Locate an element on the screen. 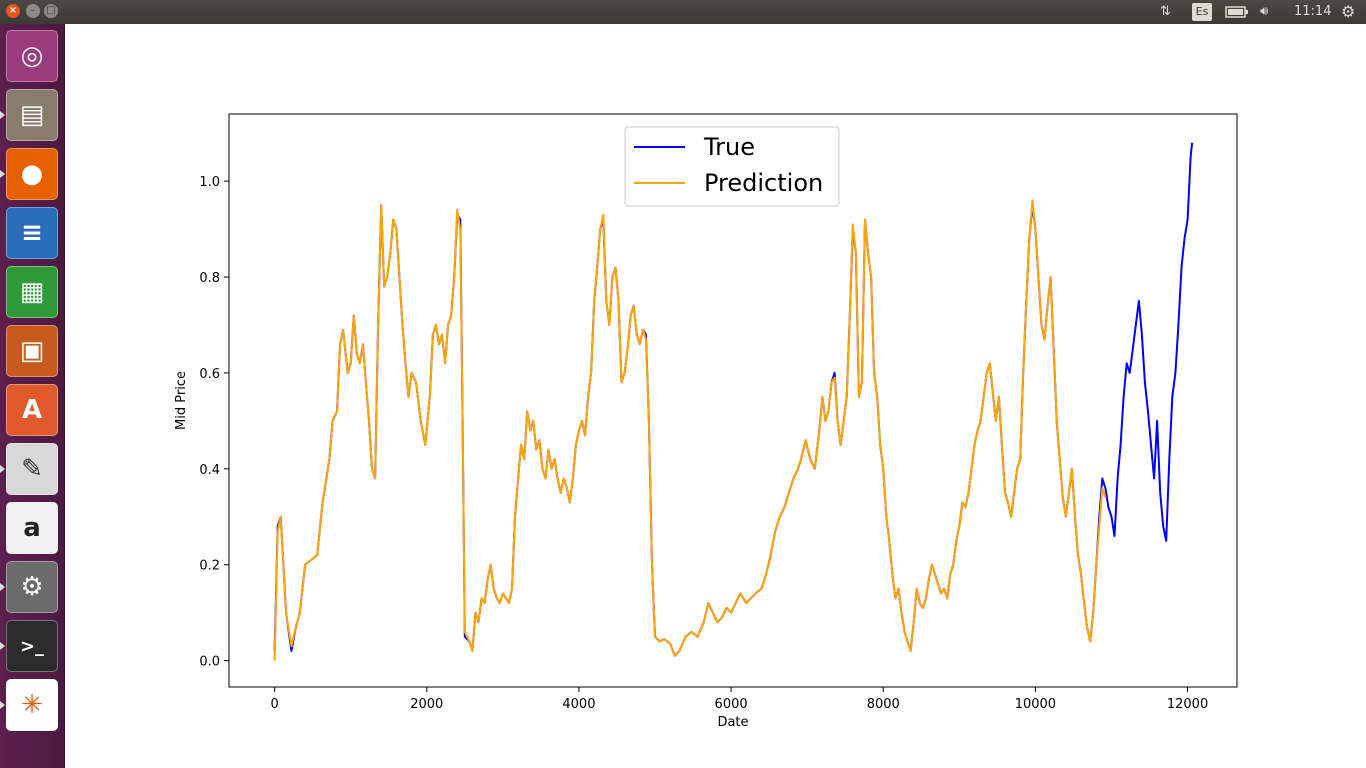 The height and width of the screenshot is (768, 1366). window-maximize-button: □ is located at coordinates (51, 11).